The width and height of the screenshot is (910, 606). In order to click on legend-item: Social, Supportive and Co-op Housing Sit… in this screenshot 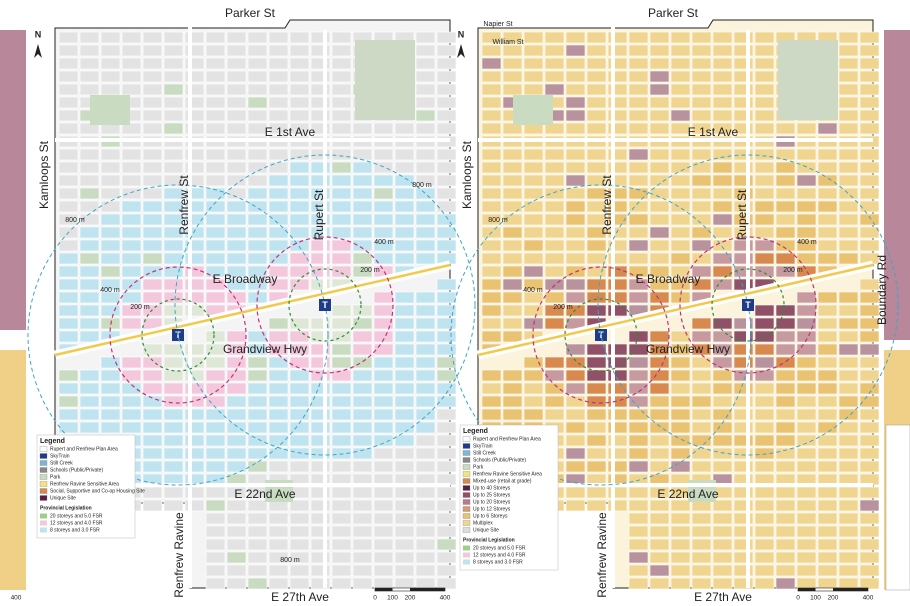, I will do `click(97, 491)`.